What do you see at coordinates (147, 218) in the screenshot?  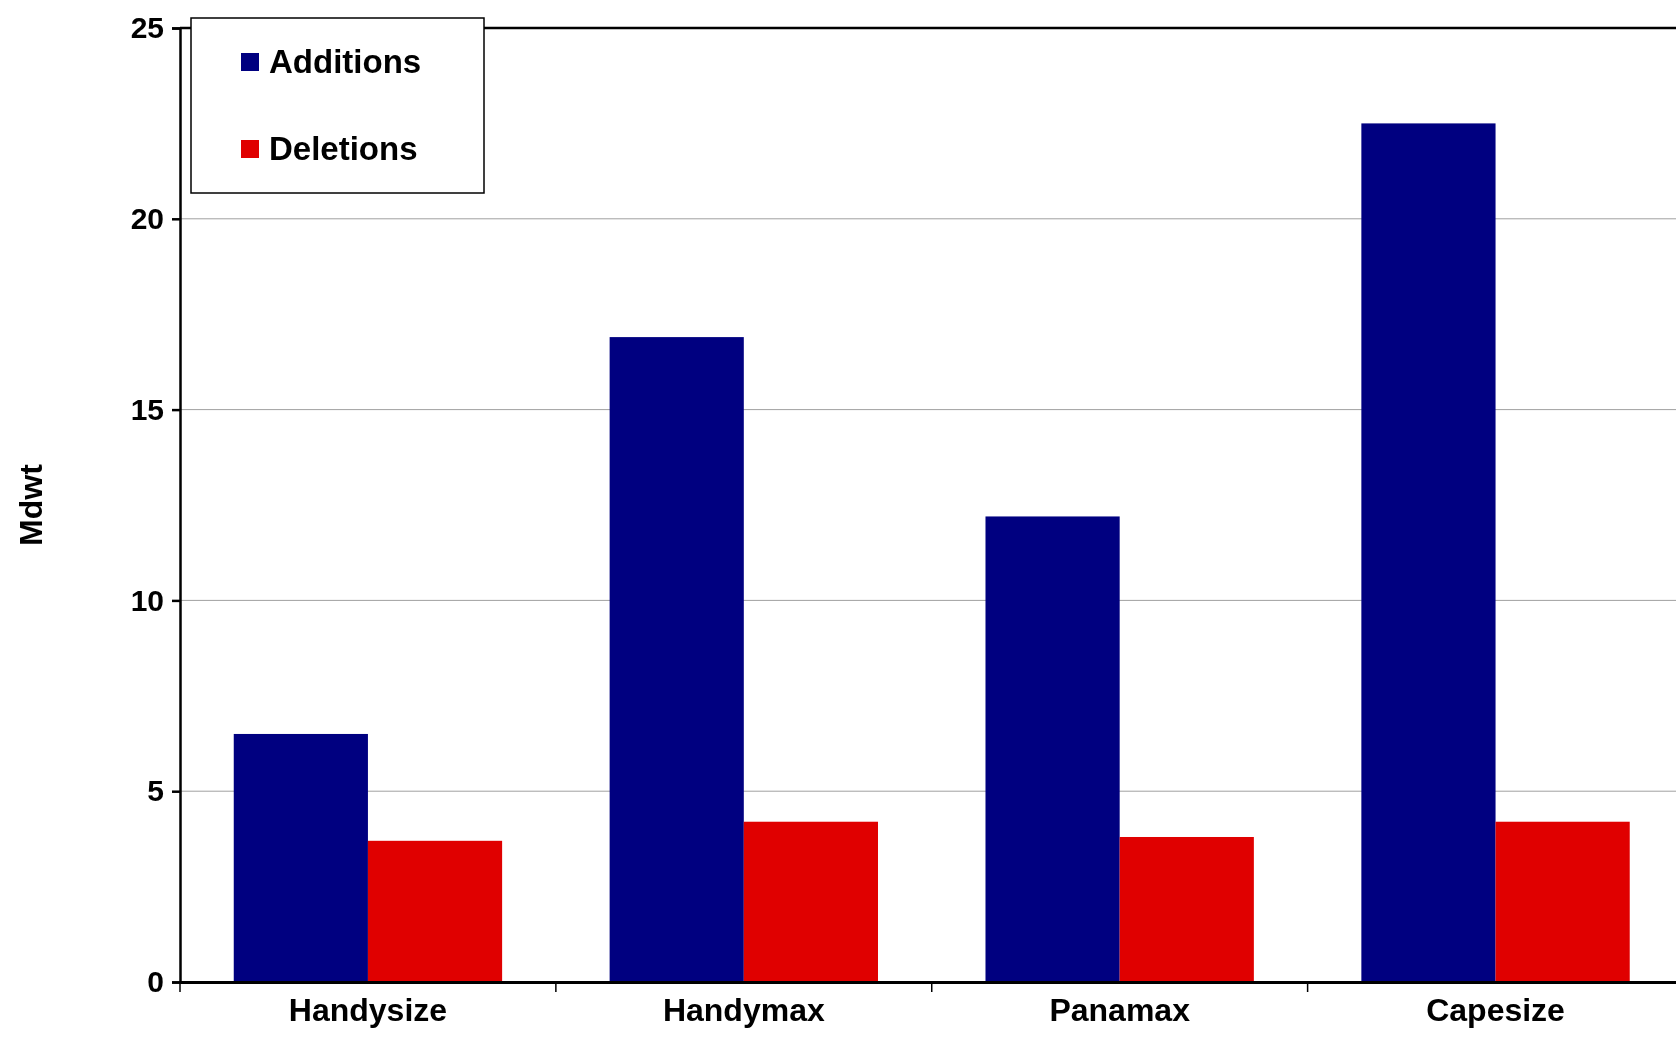 I see `y-tick-label: 20` at bounding box center [147, 218].